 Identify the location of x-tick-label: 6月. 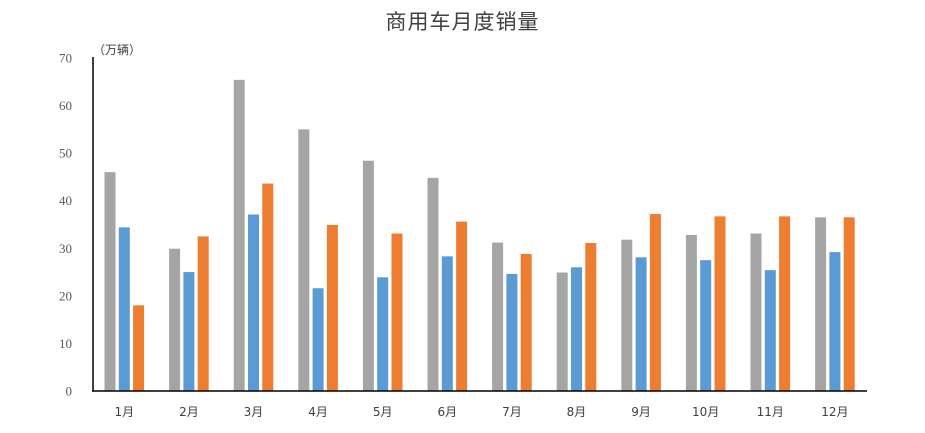
(447, 412).